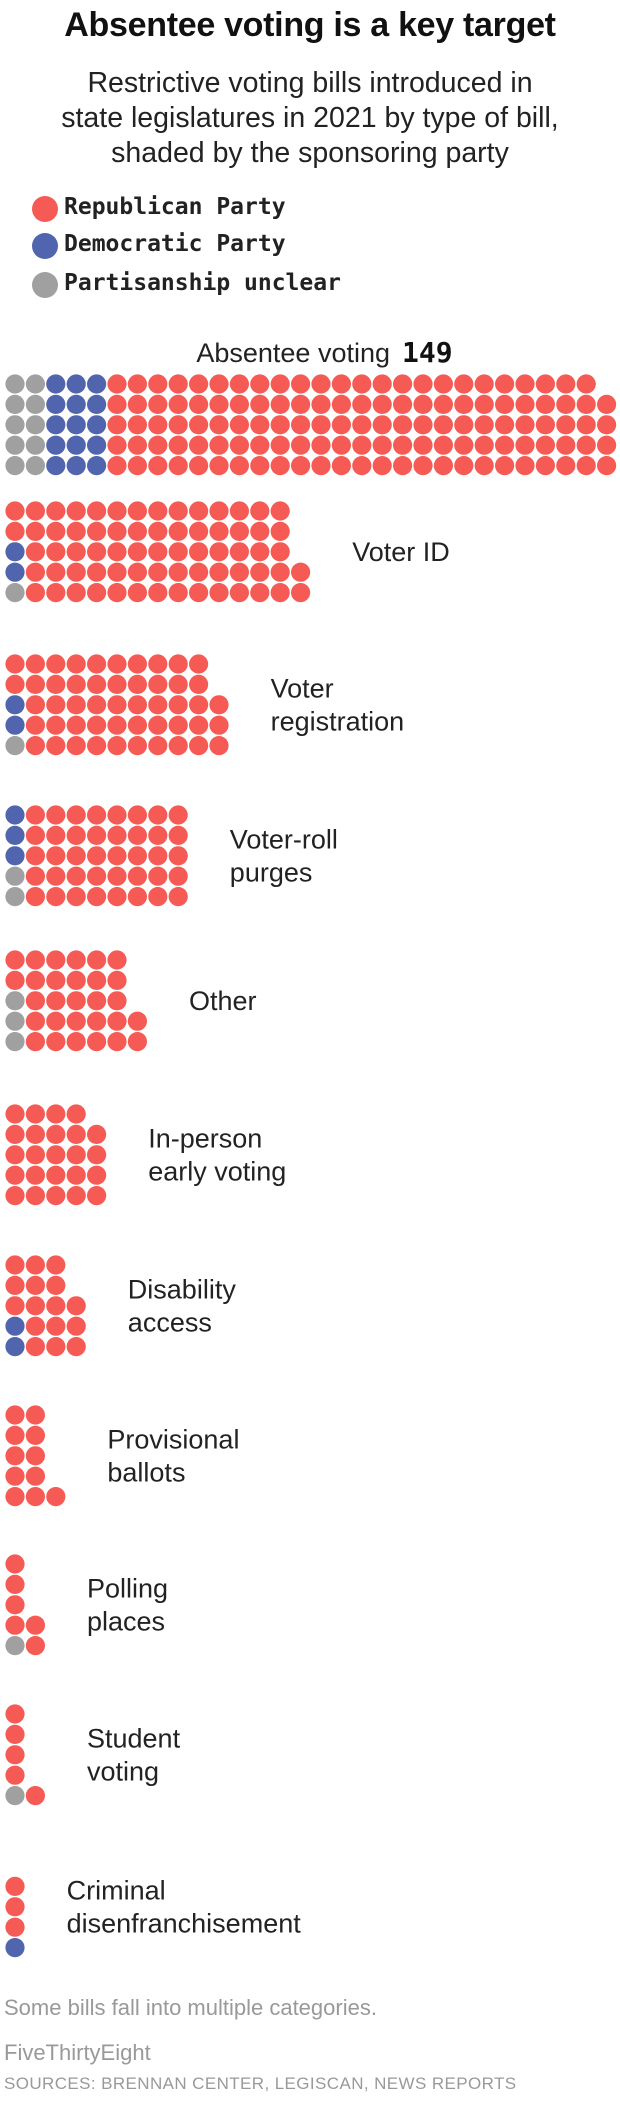 The image size is (620, 2102). I want to click on category-label-student-voting-line-2: voting, so click(123, 1771).